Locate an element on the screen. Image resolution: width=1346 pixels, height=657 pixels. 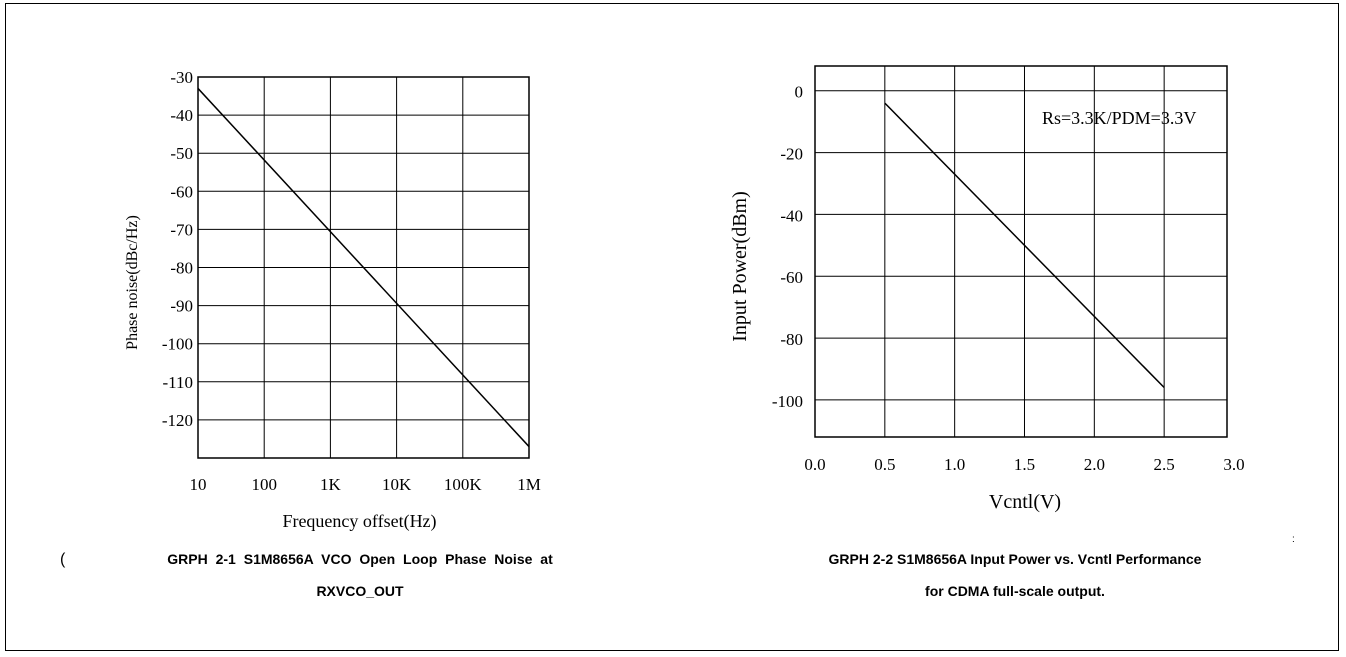
chart1-x-axis-label: Frequency offset(Hz) is located at coordinates (359, 521).